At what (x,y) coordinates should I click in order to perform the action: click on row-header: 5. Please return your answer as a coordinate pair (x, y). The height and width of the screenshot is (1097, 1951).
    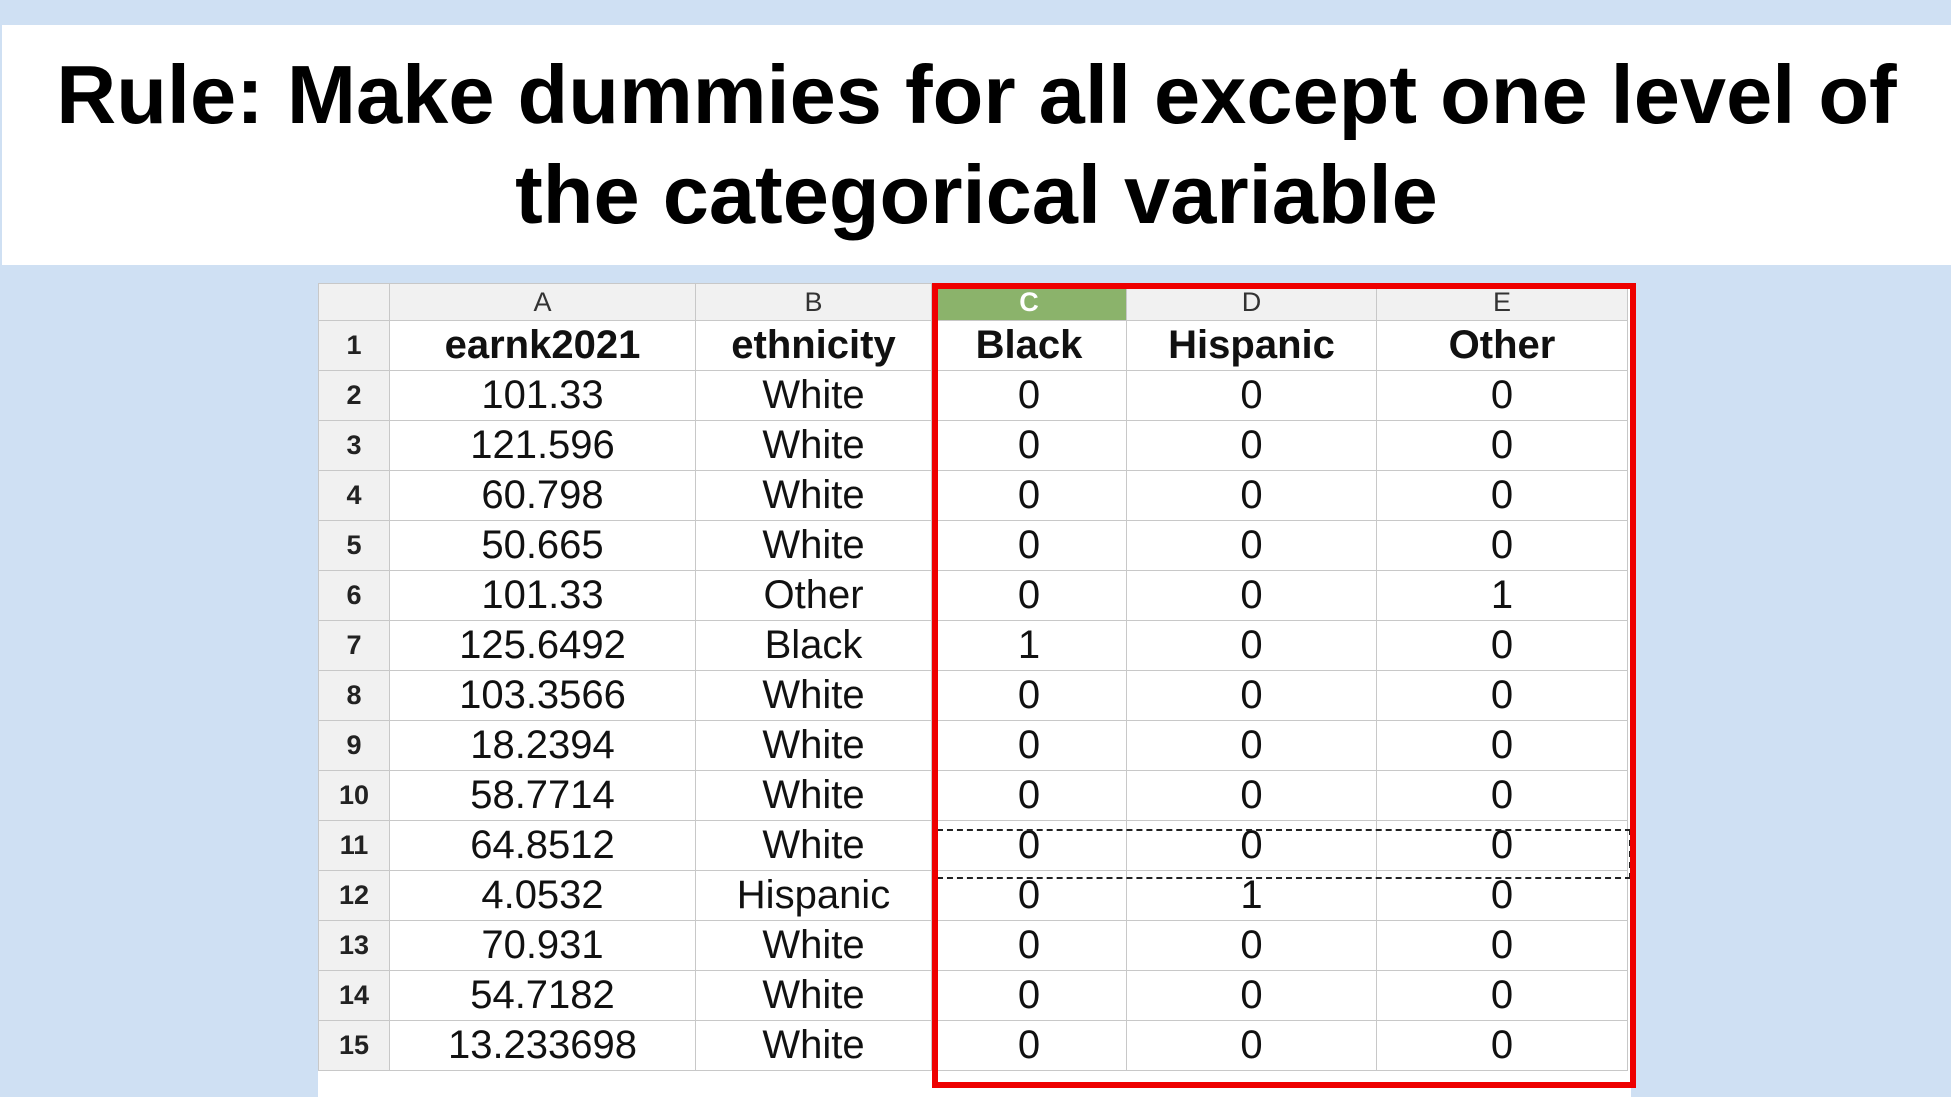
    Looking at the image, I should click on (354, 545).